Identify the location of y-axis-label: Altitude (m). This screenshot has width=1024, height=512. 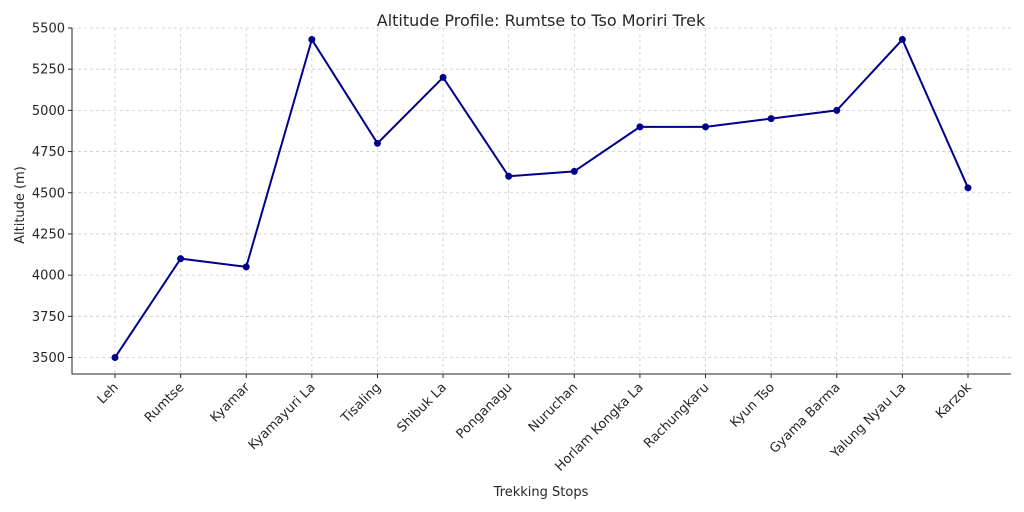
(20, 205).